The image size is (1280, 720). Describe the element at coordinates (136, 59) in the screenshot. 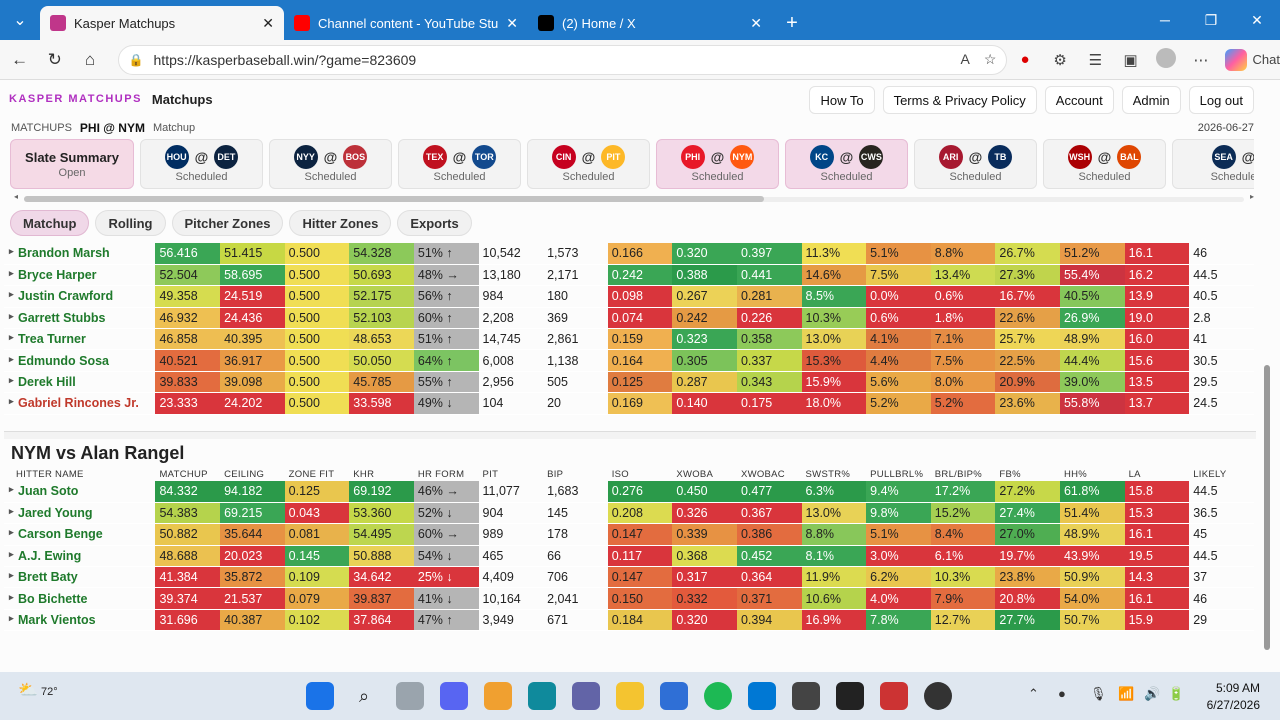

I see `site-info-icon: 🔒` at that location.